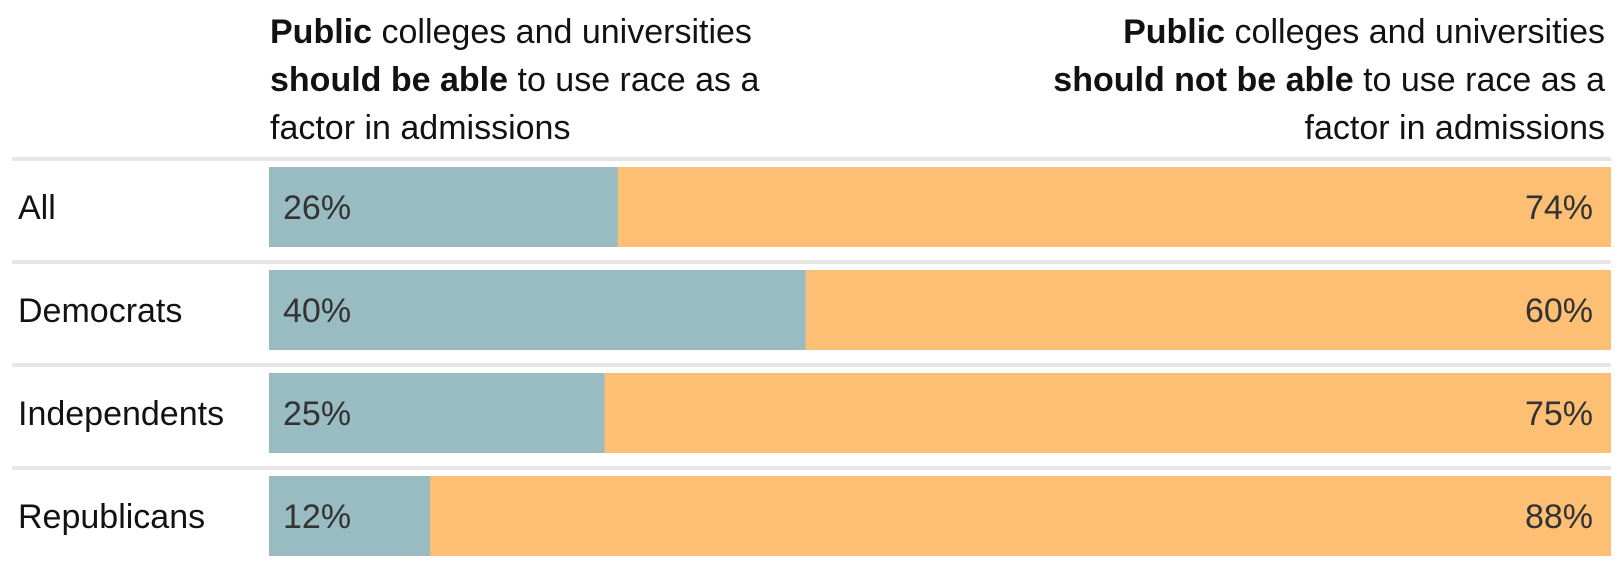 The width and height of the screenshot is (1619, 572). Describe the element at coordinates (1208, 310) in the screenshot. I see `bar-democrats-should-not-be-able` at that location.